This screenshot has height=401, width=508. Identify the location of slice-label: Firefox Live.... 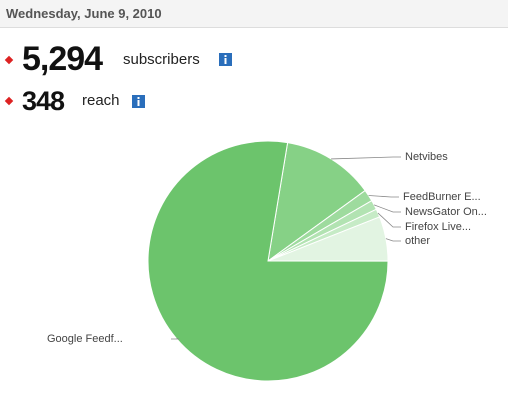
(438, 227).